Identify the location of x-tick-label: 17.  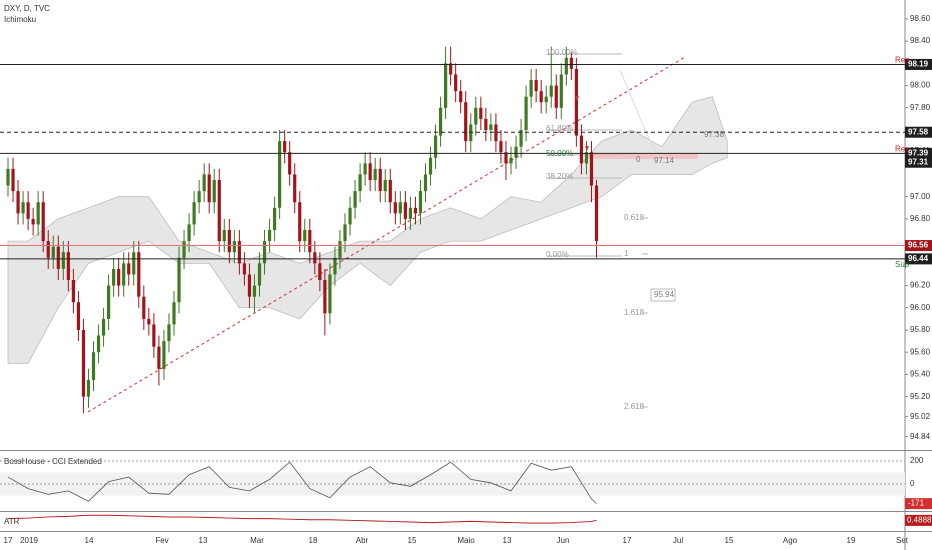
(8, 540).